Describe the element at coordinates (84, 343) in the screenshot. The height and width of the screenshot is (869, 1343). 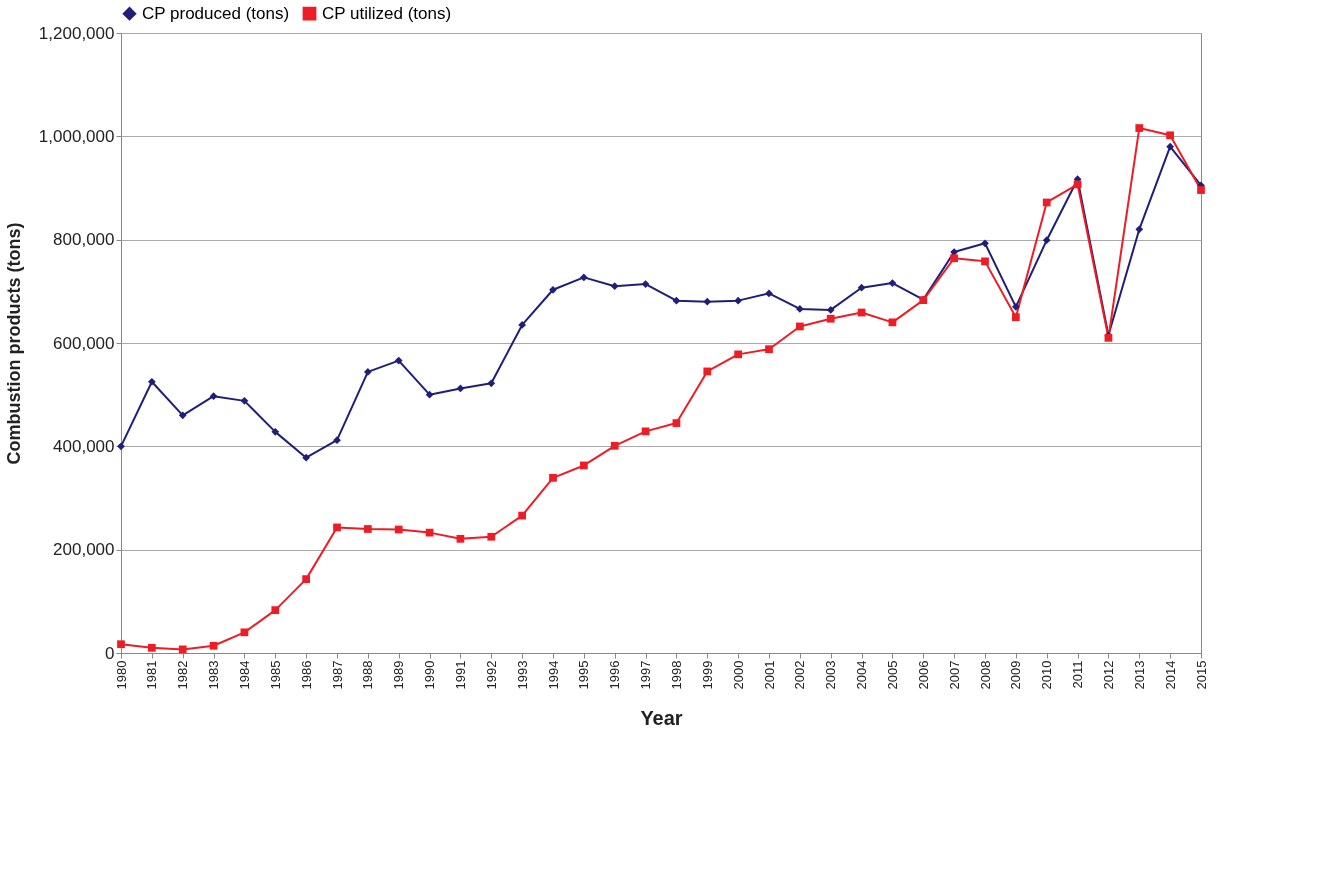
I see `y-tick-label: 600,000` at that location.